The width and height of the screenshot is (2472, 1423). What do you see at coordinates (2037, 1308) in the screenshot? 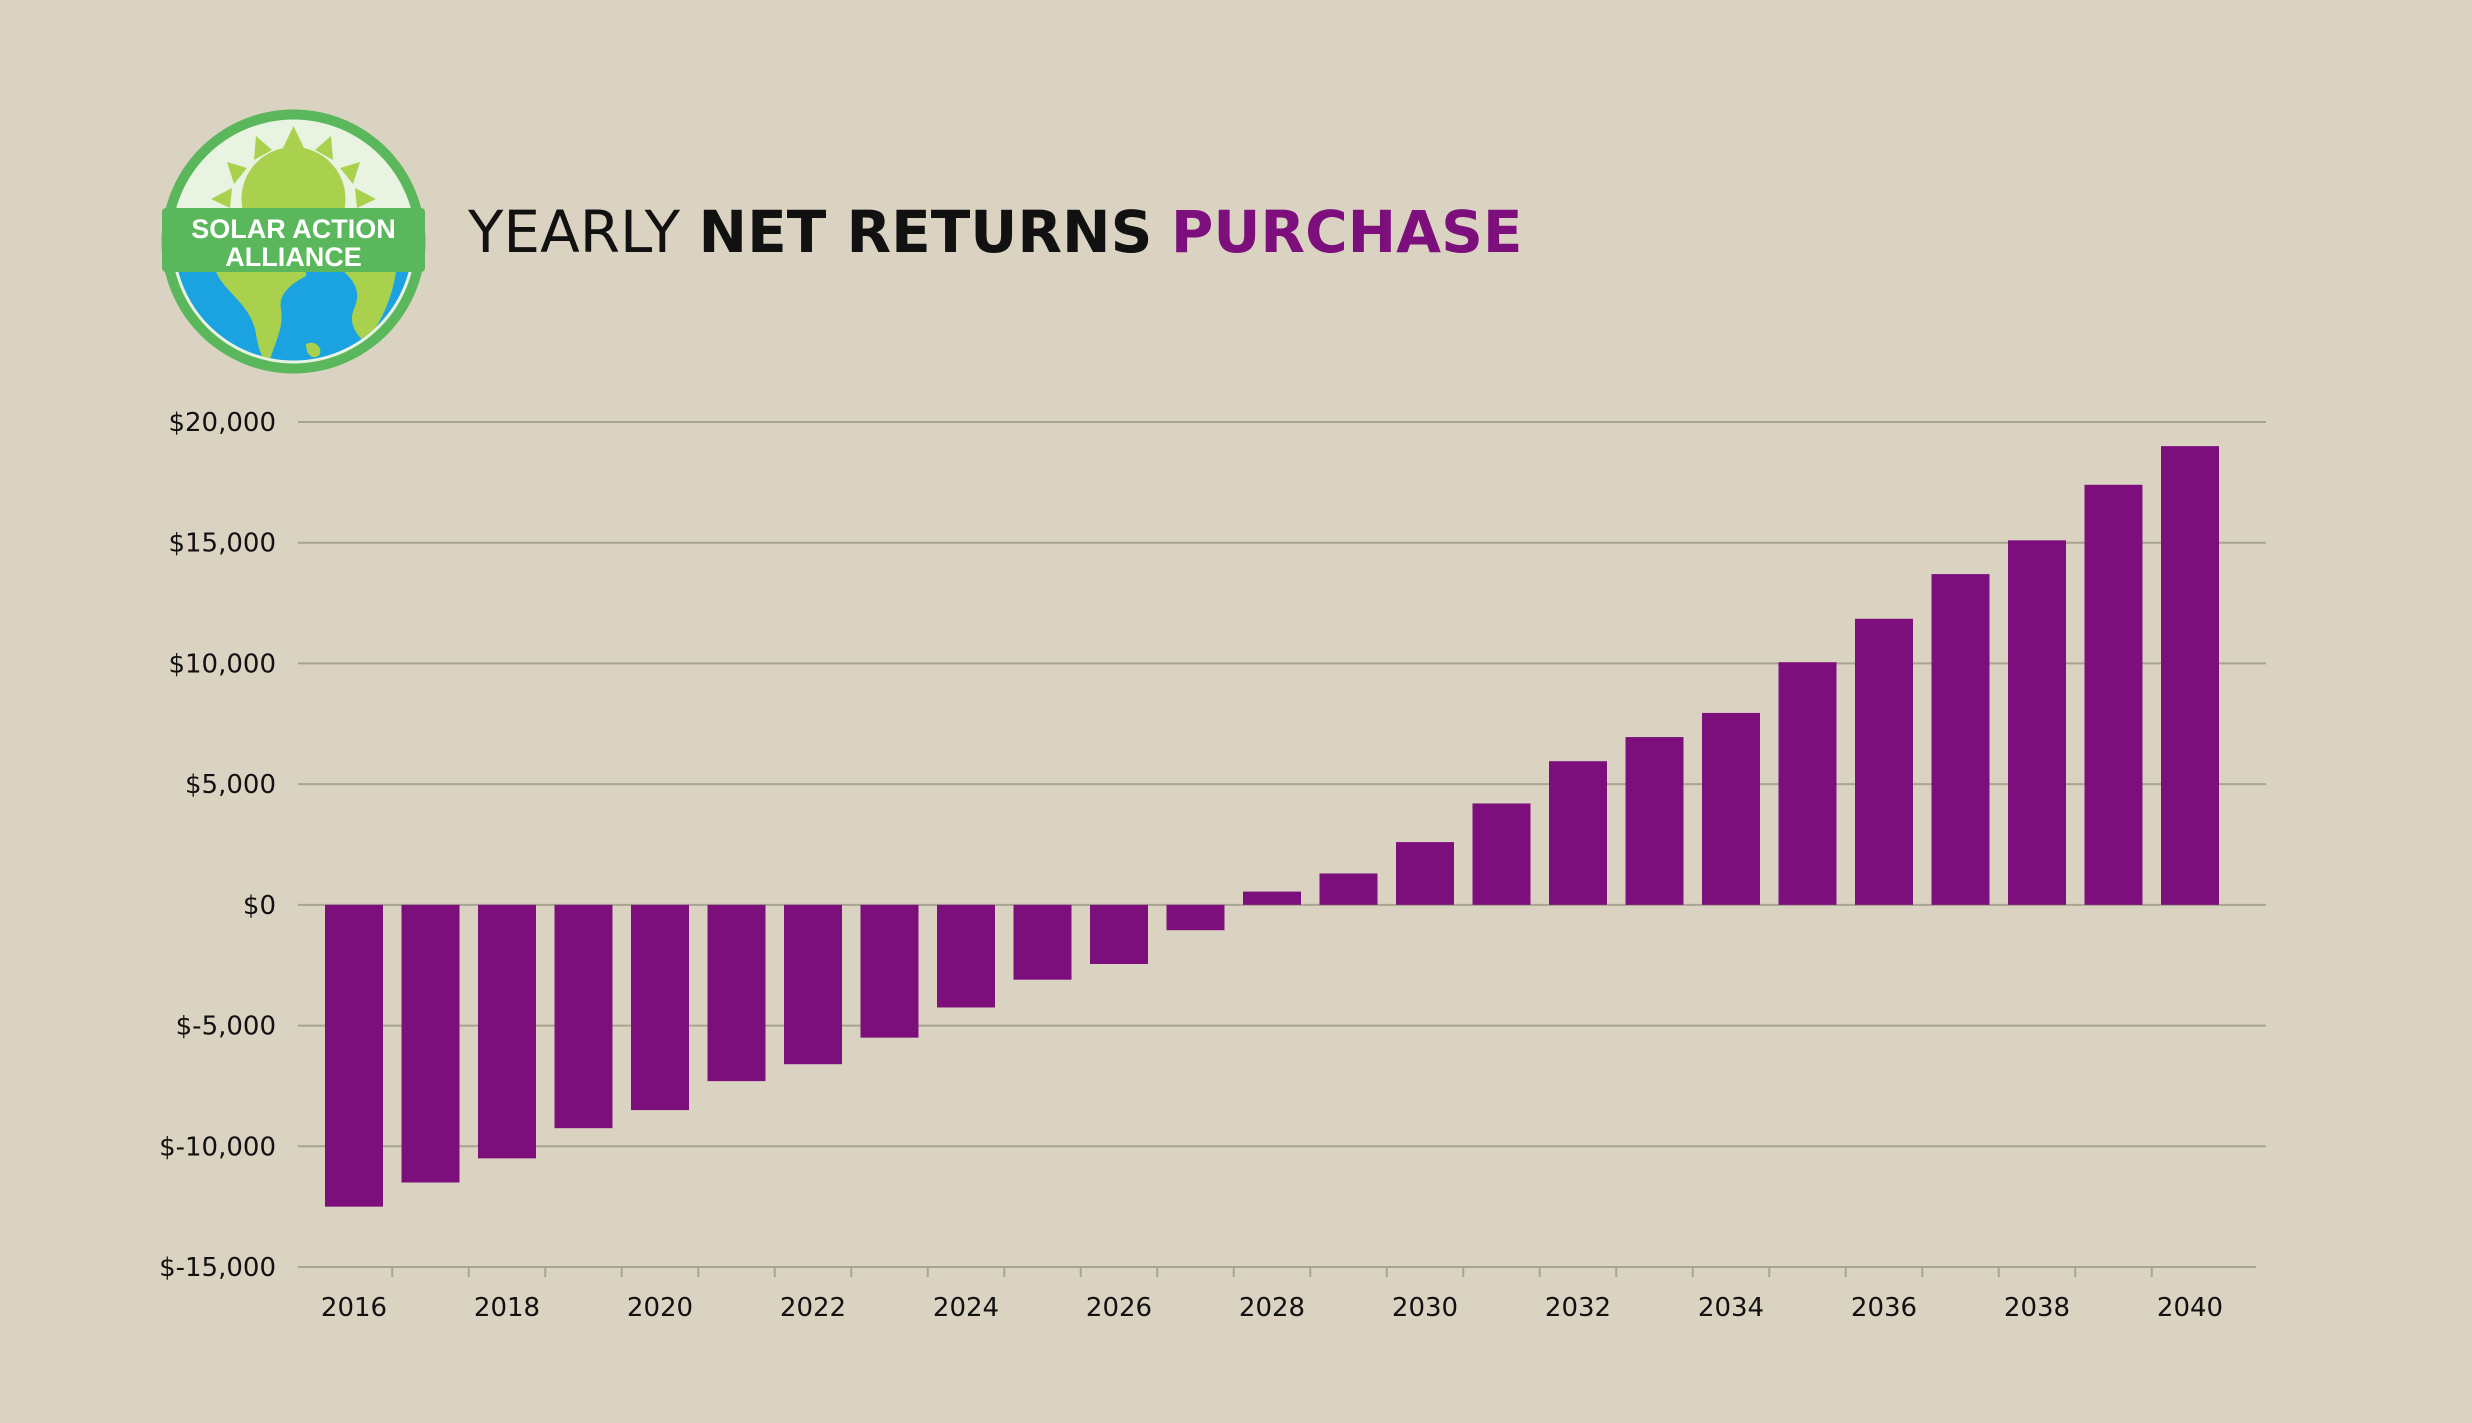
I see `x-tick-label: 2038` at bounding box center [2037, 1308].